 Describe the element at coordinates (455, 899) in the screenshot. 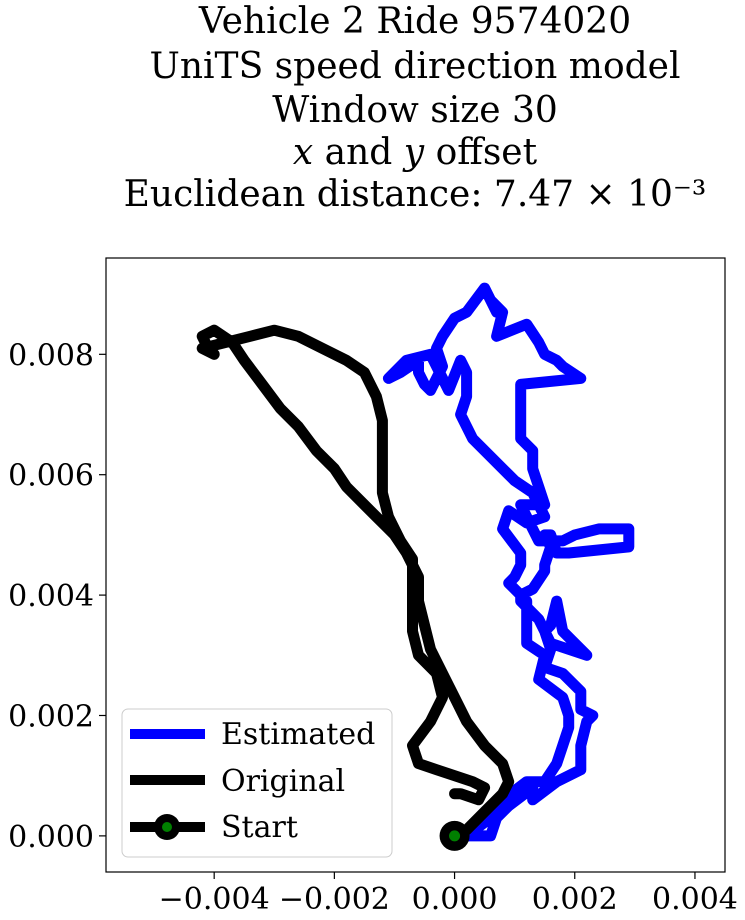

I see `x-tick-label: 0.000` at that location.